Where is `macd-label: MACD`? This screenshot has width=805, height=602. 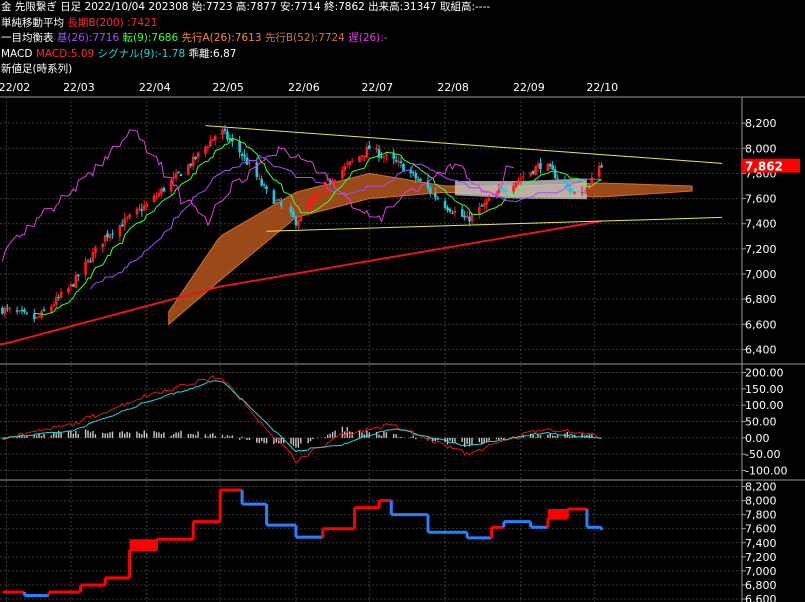
macd-label: MACD is located at coordinates (17, 53).